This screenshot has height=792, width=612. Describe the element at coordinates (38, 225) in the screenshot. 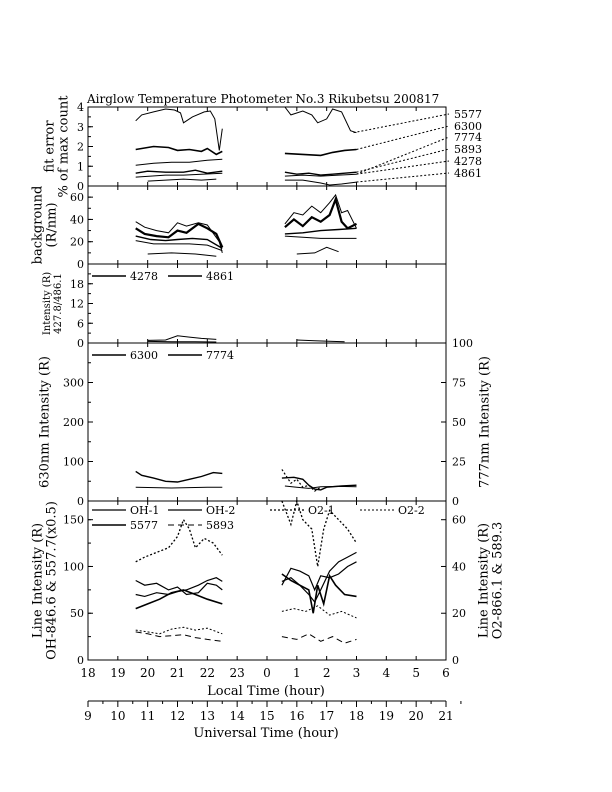

I see `y-axis-label-background-line: background` at that location.